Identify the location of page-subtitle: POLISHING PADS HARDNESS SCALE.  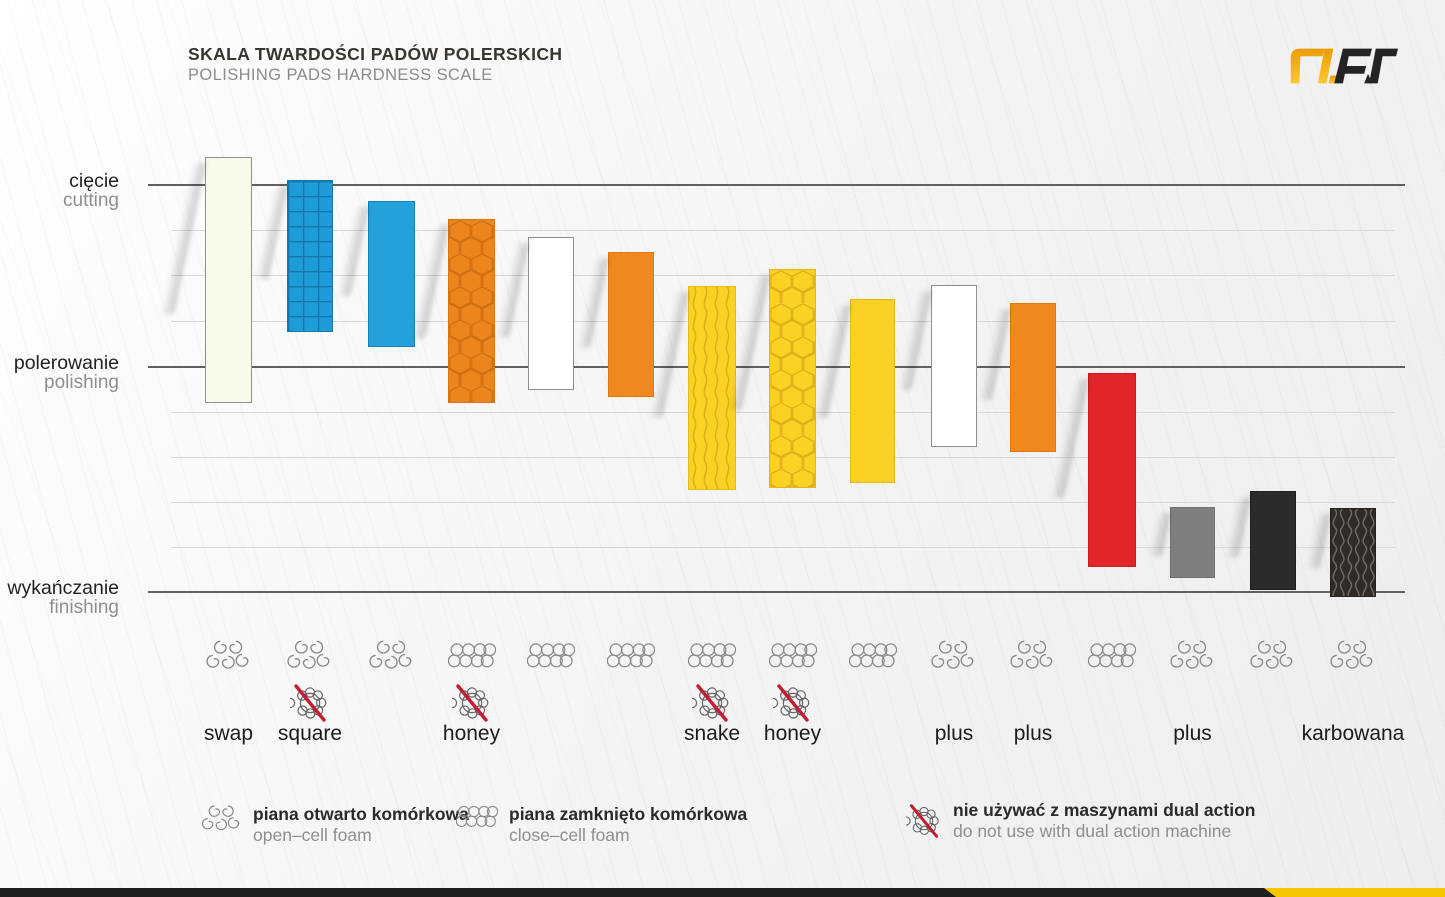
(340, 75).